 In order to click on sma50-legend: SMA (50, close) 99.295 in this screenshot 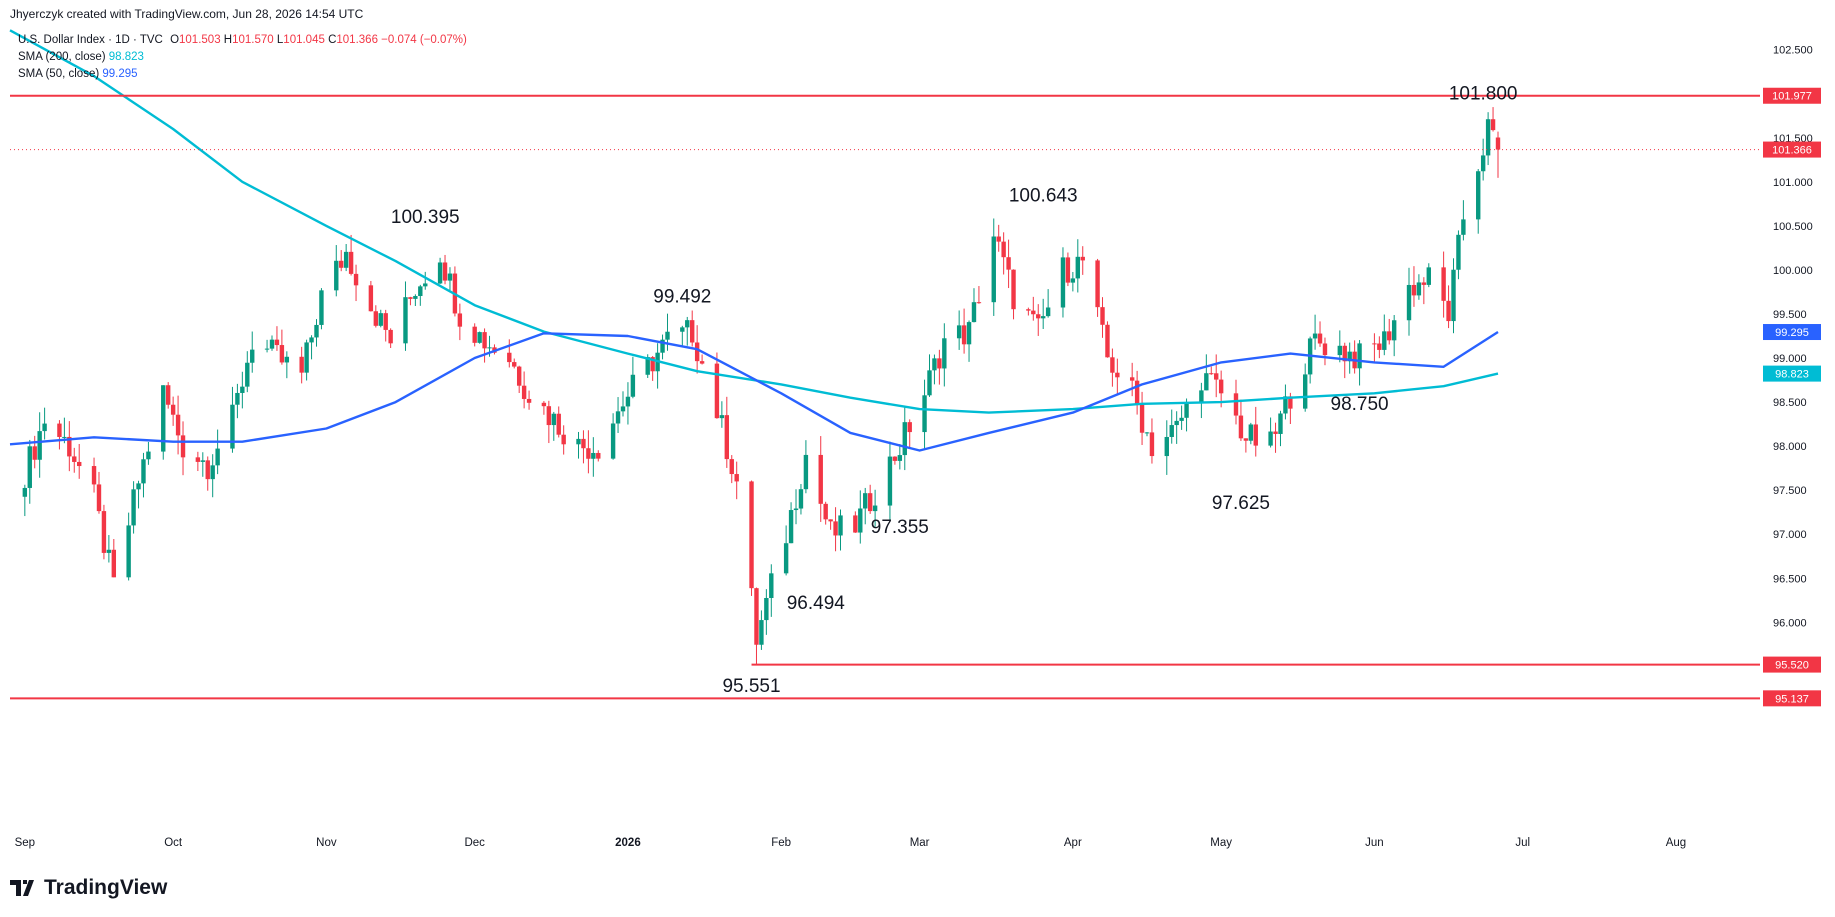, I will do `click(78, 74)`.